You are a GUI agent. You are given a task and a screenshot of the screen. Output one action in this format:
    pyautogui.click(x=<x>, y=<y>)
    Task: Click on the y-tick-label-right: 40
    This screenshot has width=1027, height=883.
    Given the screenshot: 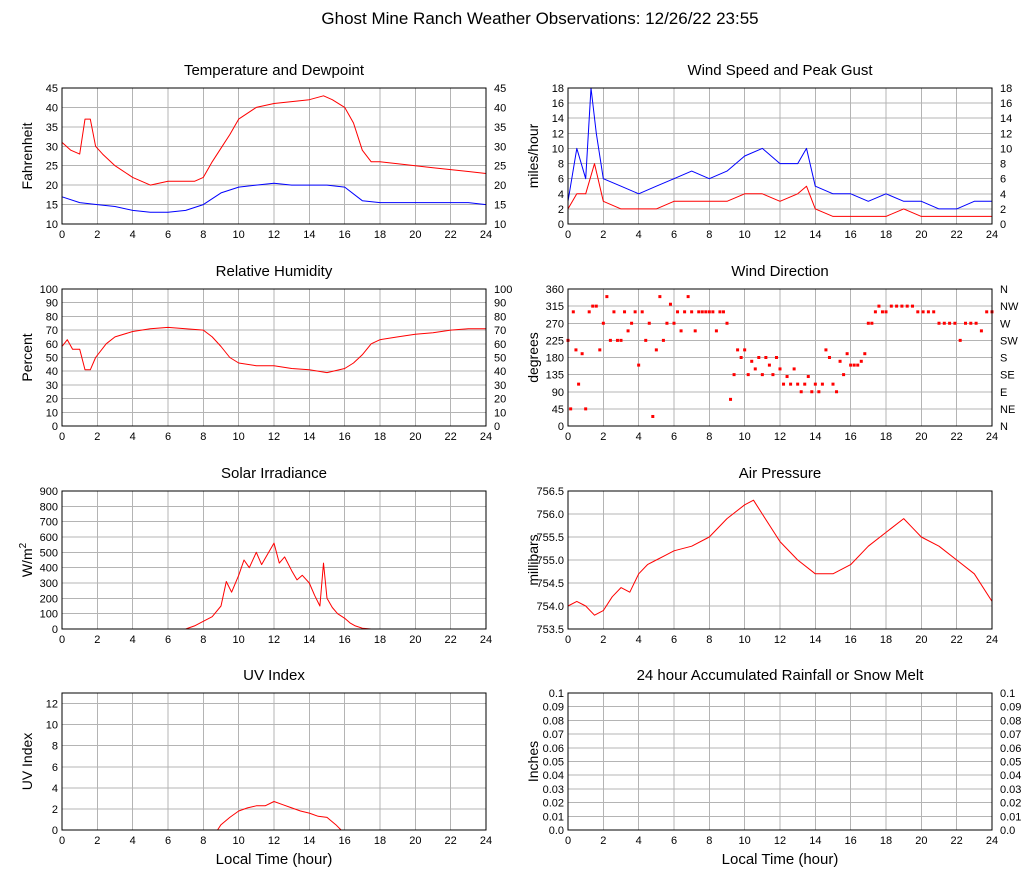 What is the action you would take?
    pyautogui.click(x=500, y=372)
    